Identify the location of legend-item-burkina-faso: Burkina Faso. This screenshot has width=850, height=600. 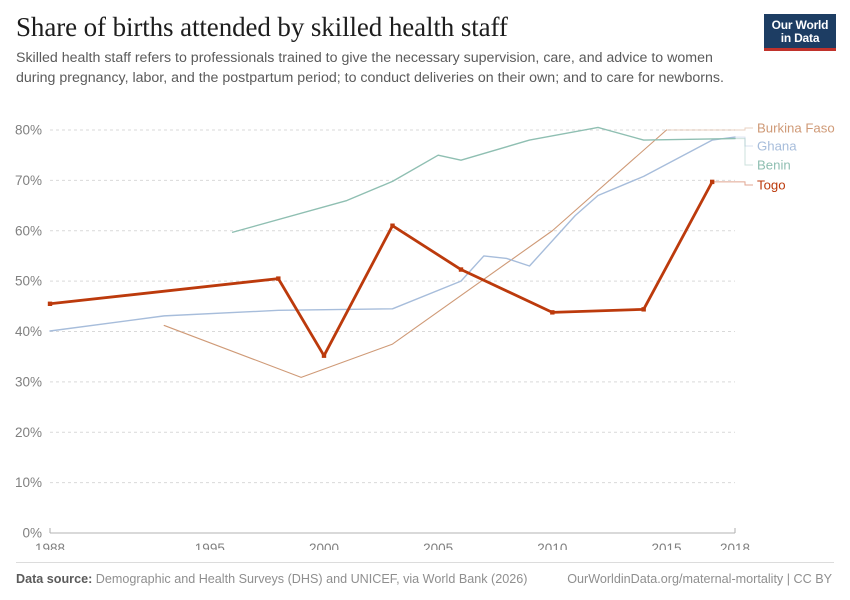
(796, 128).